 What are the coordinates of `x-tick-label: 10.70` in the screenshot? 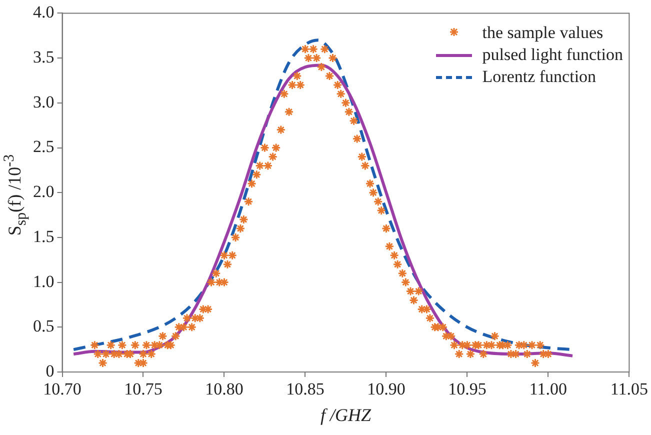 It's located at (62, 389).